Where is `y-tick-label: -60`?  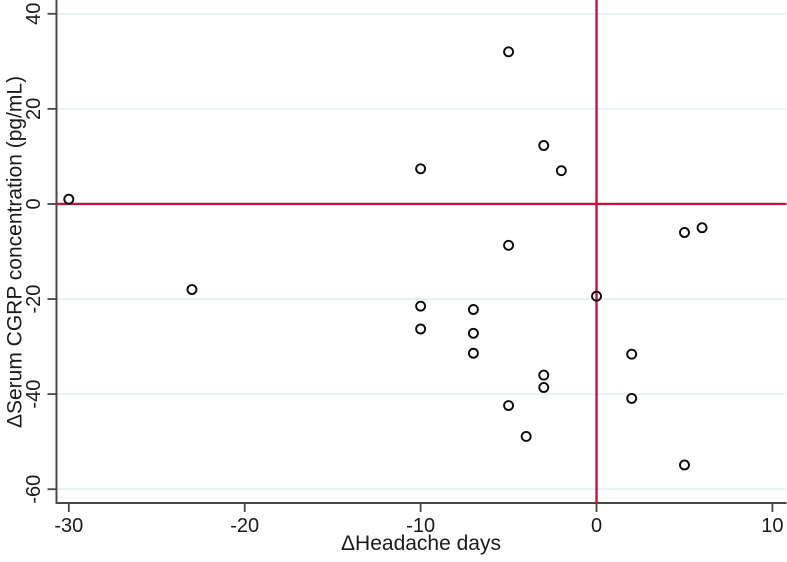 y-tick-label: -60 is located at coordinates (34, 489).